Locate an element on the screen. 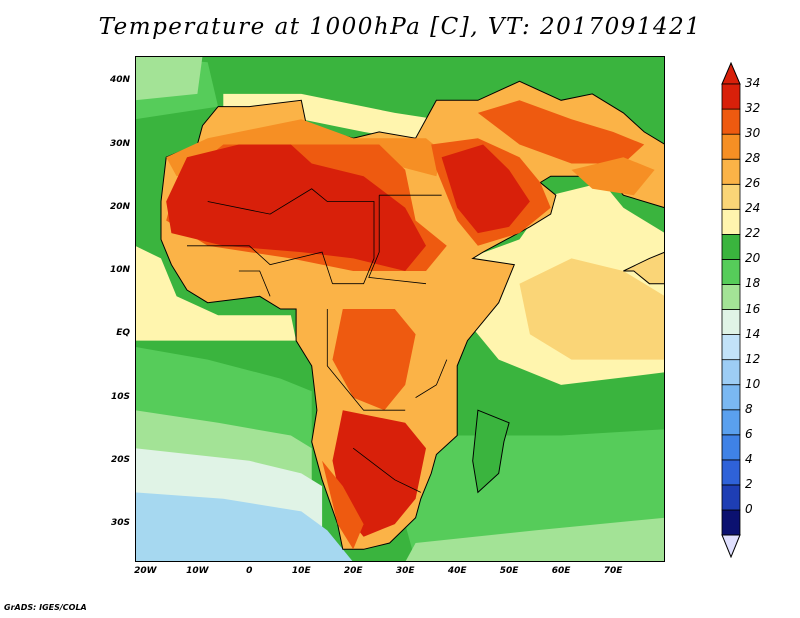  colorbar-label-4: 4 is located at coordinates (749, 458).